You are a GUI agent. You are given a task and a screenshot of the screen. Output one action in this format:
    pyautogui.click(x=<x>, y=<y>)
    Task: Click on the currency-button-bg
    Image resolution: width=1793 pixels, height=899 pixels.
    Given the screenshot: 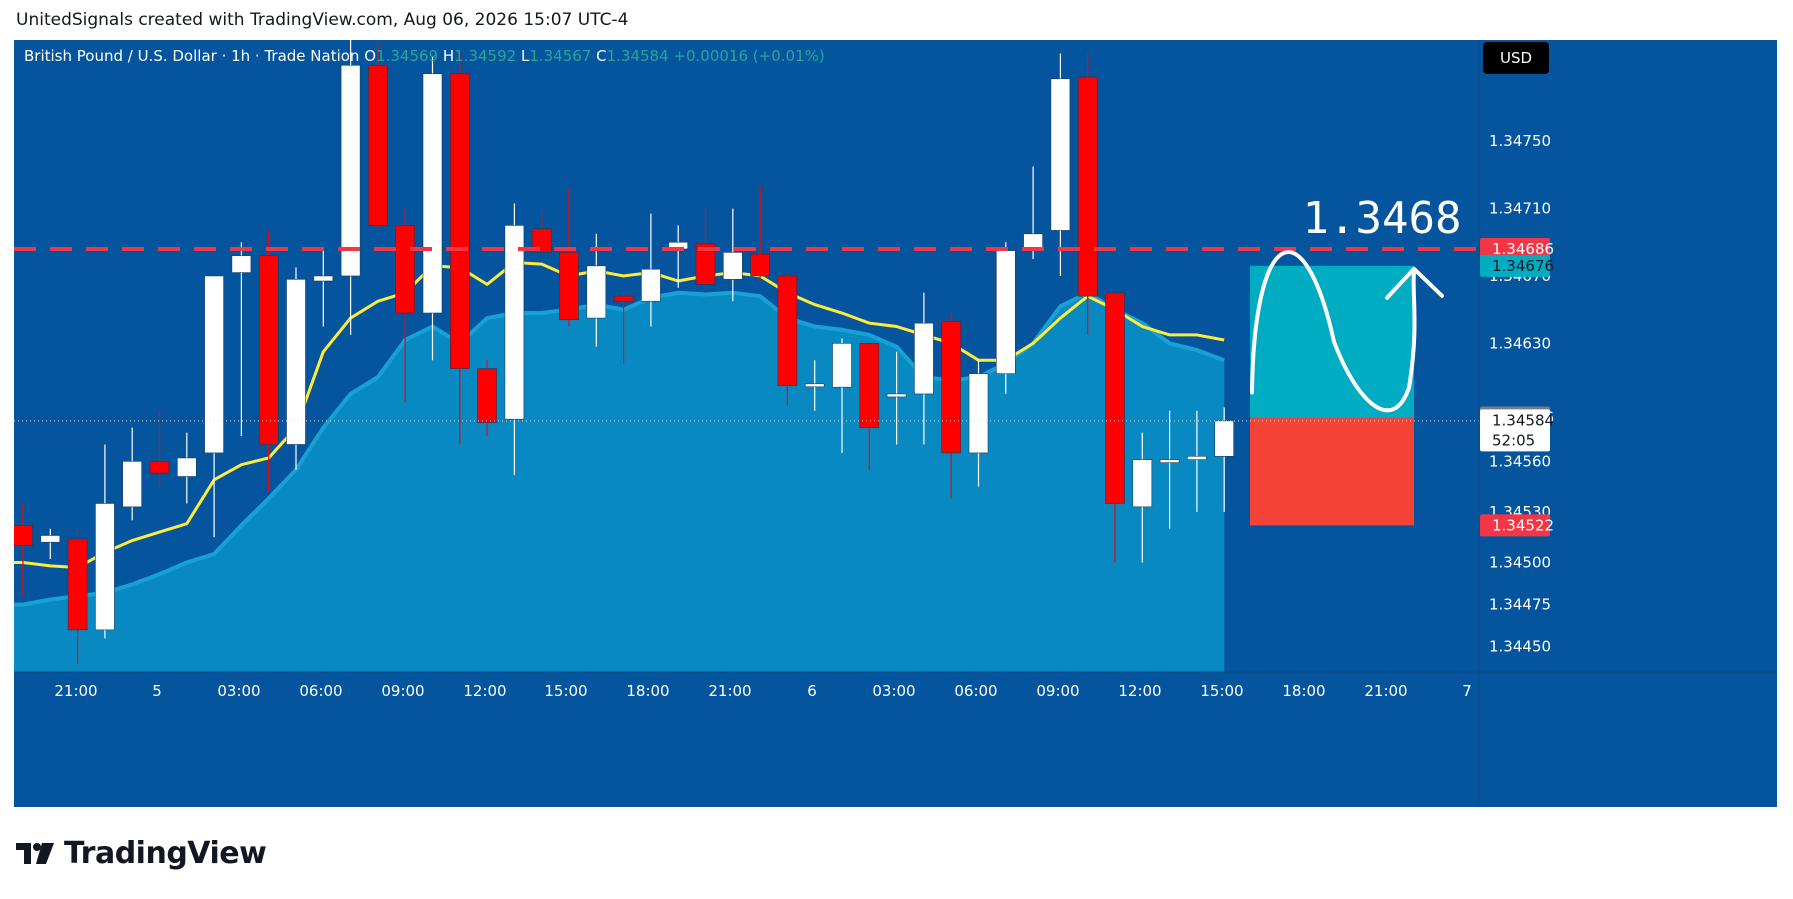 What is the action you would take?
    pyautogui.click(x=1516, y=58)
    